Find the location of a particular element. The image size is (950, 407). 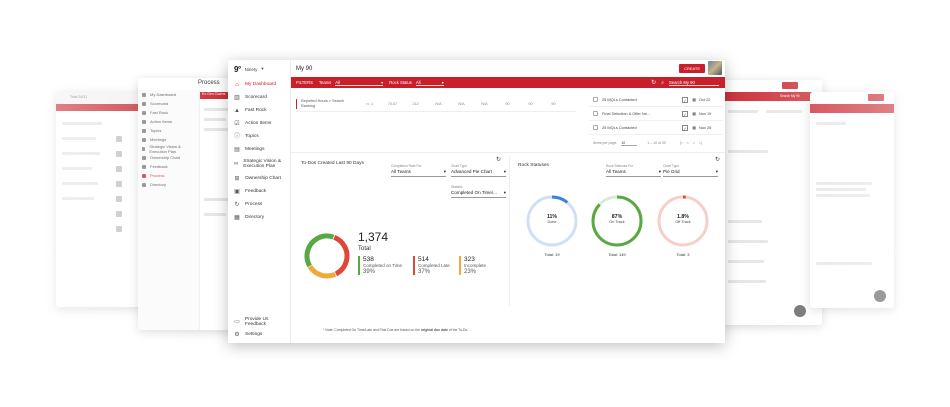

todo-row: 25 MQLs Contacted ✓ ▦ Oct 22 is located at coordinates (656, 100).